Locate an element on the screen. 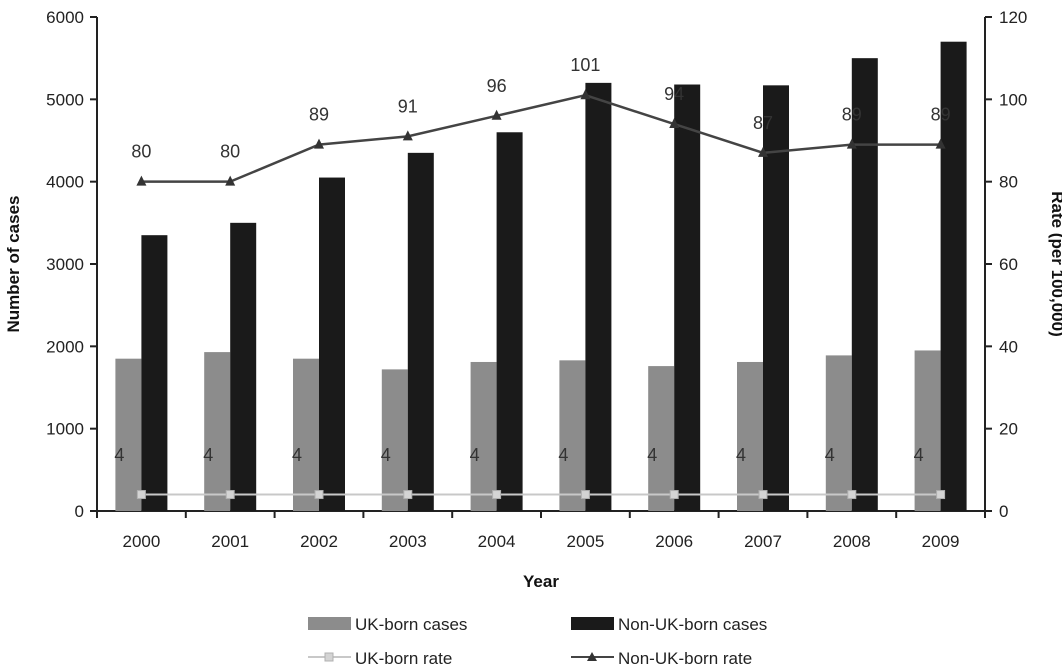 The height and width of the screenshot is (671, 1062). left-tick-label: 2000 is located at coordinates (65, 346).